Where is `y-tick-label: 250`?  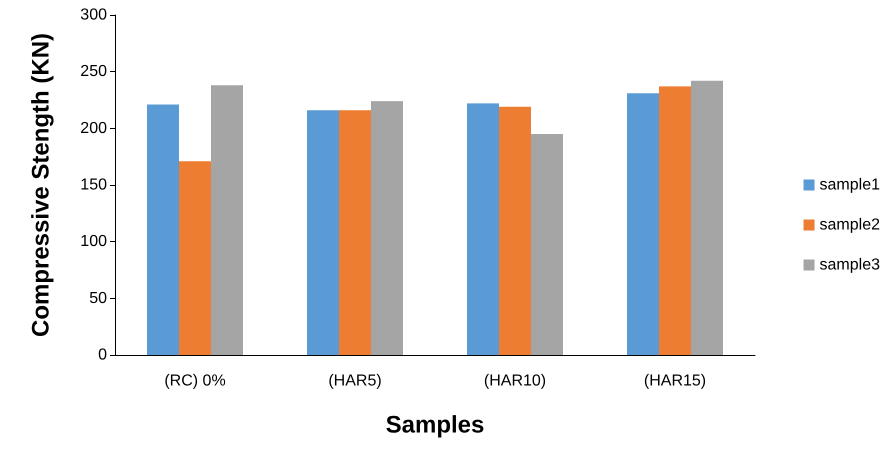
y-tick-label: 250 is located at coordinates (94, 71).